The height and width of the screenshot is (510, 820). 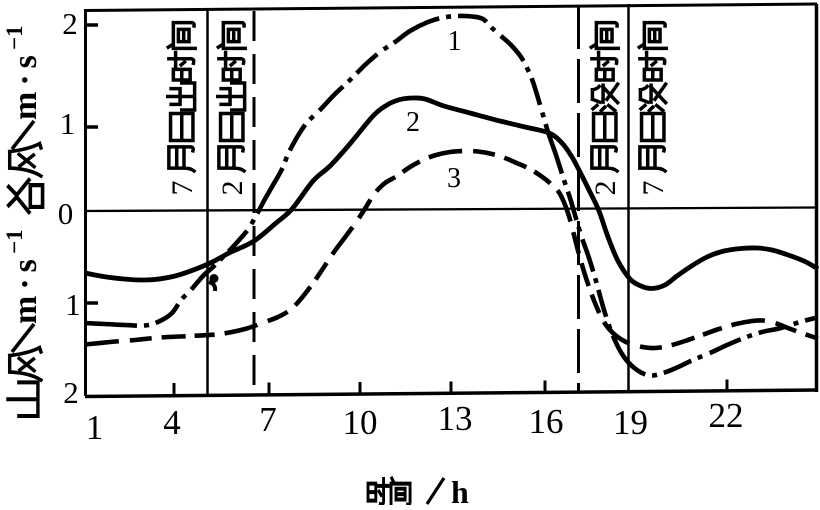 What do you see at coordinates (630, 422) in the screenshot?
I see `svg-text: 19` at bounding box center [630, 422].